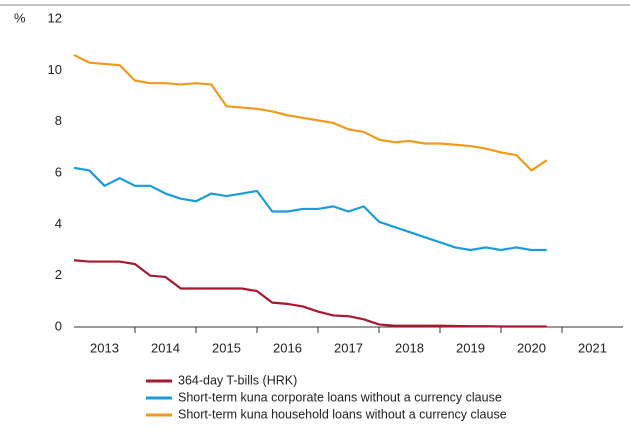 The width and height of the screenshot is (630, 441). I want to click on x-tick-label: 2015, so click(226, 347).